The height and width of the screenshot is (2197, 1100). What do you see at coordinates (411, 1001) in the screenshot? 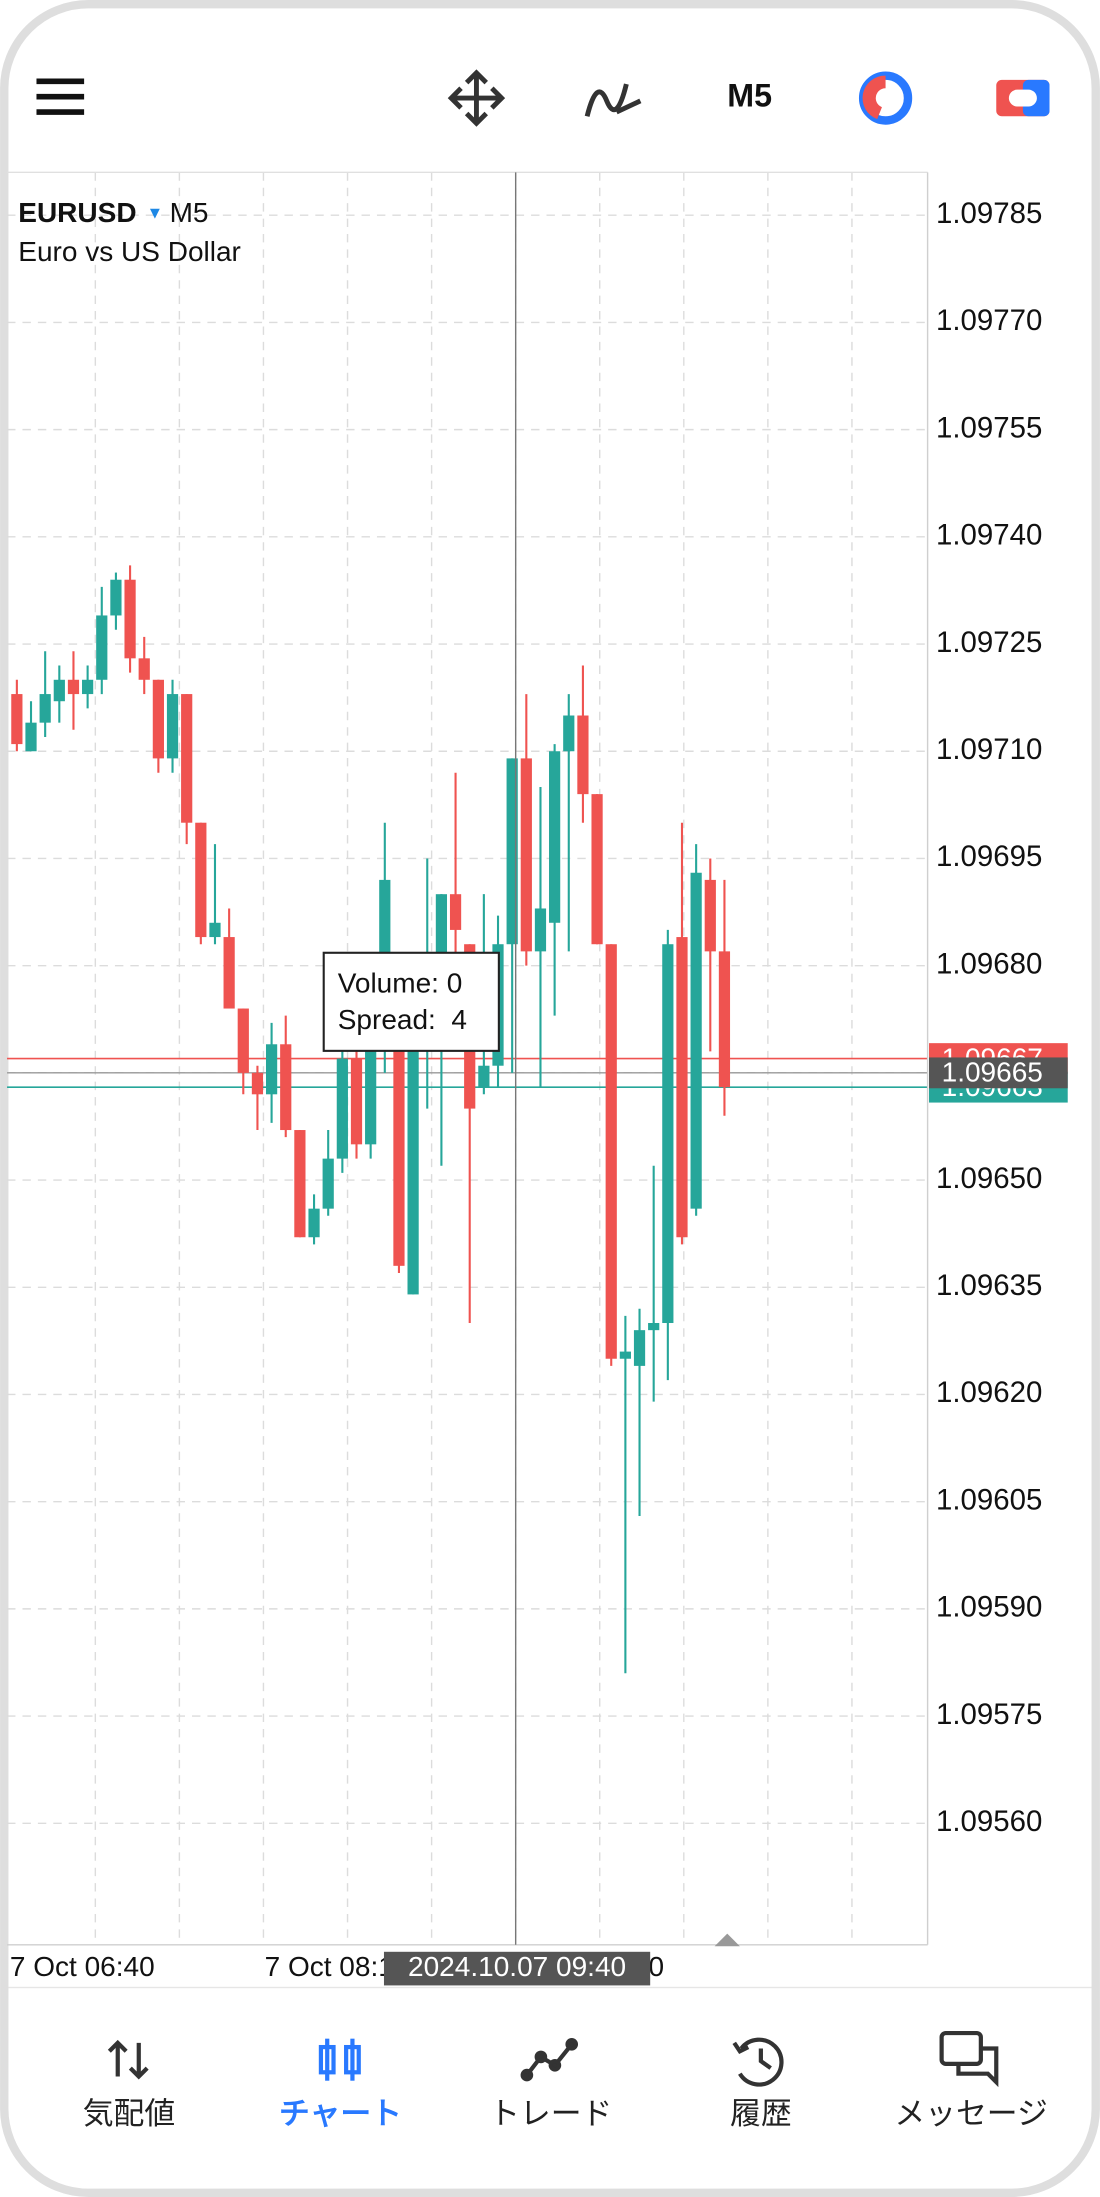
I see `tooltip: Volume: 0 Spread: 4` at bounding box center [411, 1001].